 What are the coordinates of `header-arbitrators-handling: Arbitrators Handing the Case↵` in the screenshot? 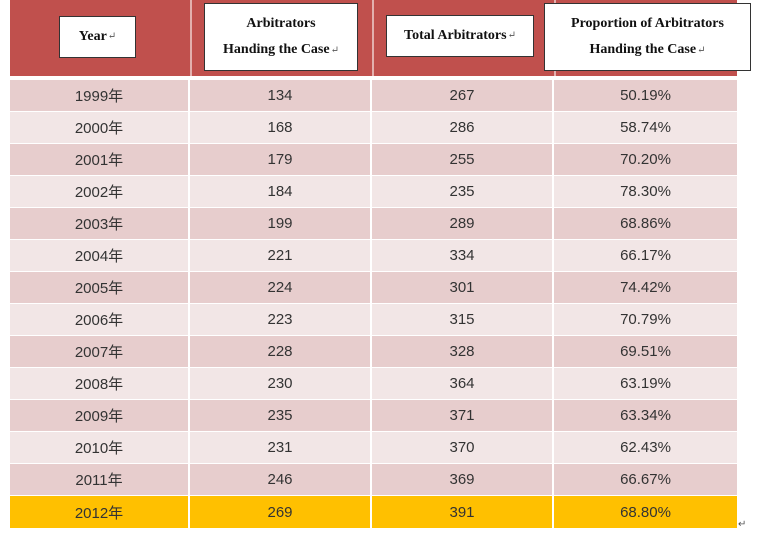 It's located at (281, 37).